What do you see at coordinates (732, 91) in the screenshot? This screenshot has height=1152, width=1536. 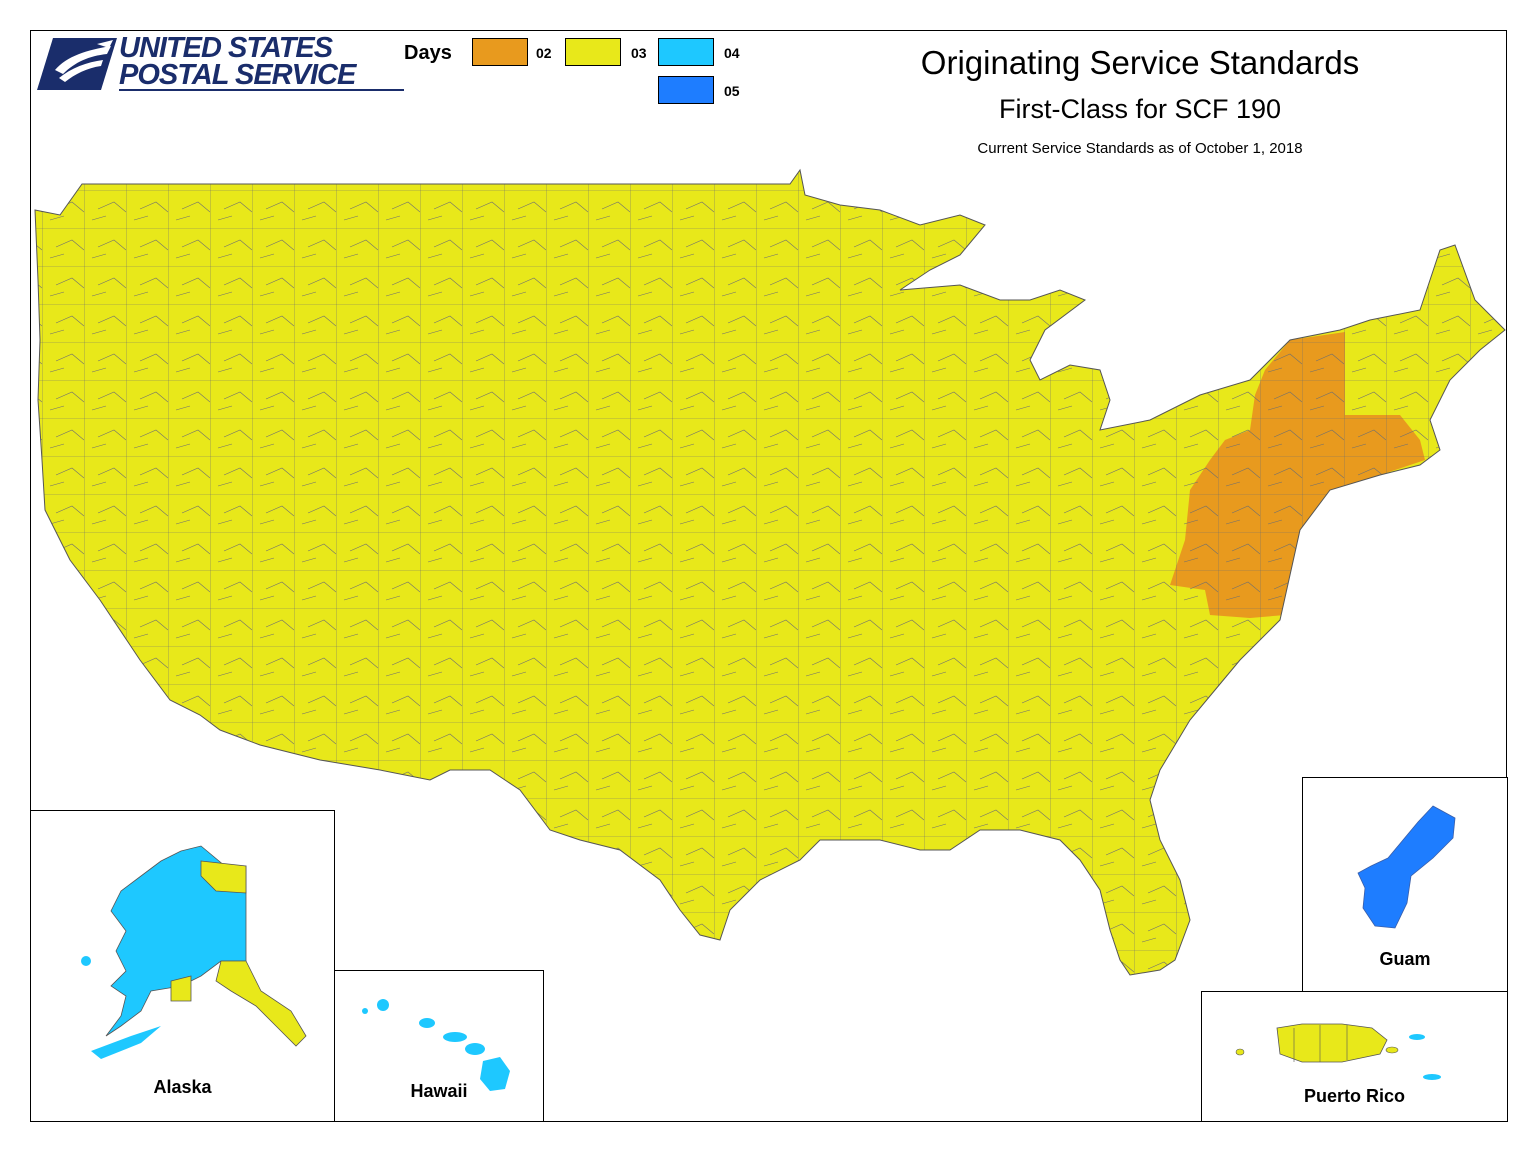 I see `legend-label-05: 05` at bounding box center [732, 91].